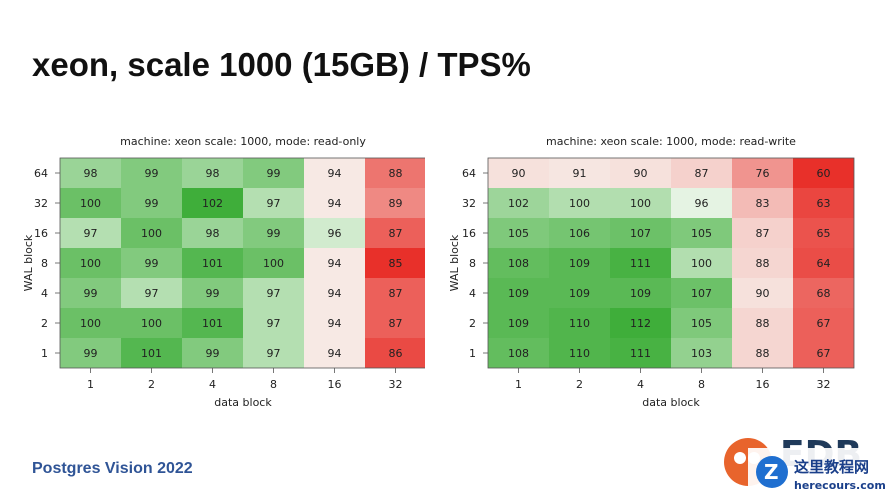  I want to click on cell-value-label: 67, so click(824, 323).